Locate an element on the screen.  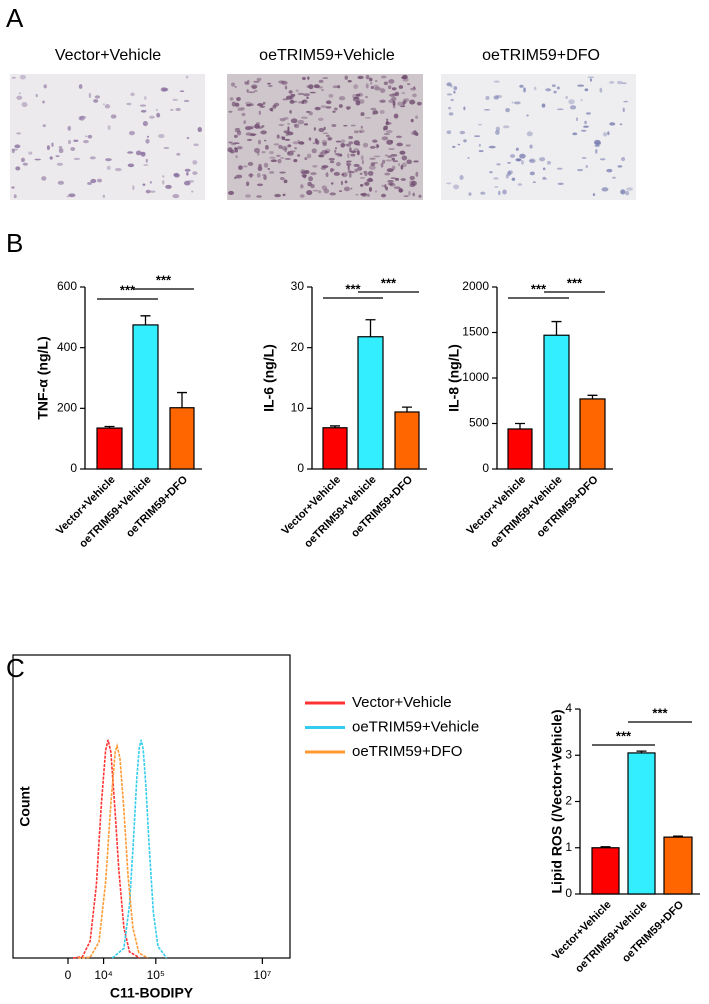
histogram-curve is located at coordinates (106, 849).